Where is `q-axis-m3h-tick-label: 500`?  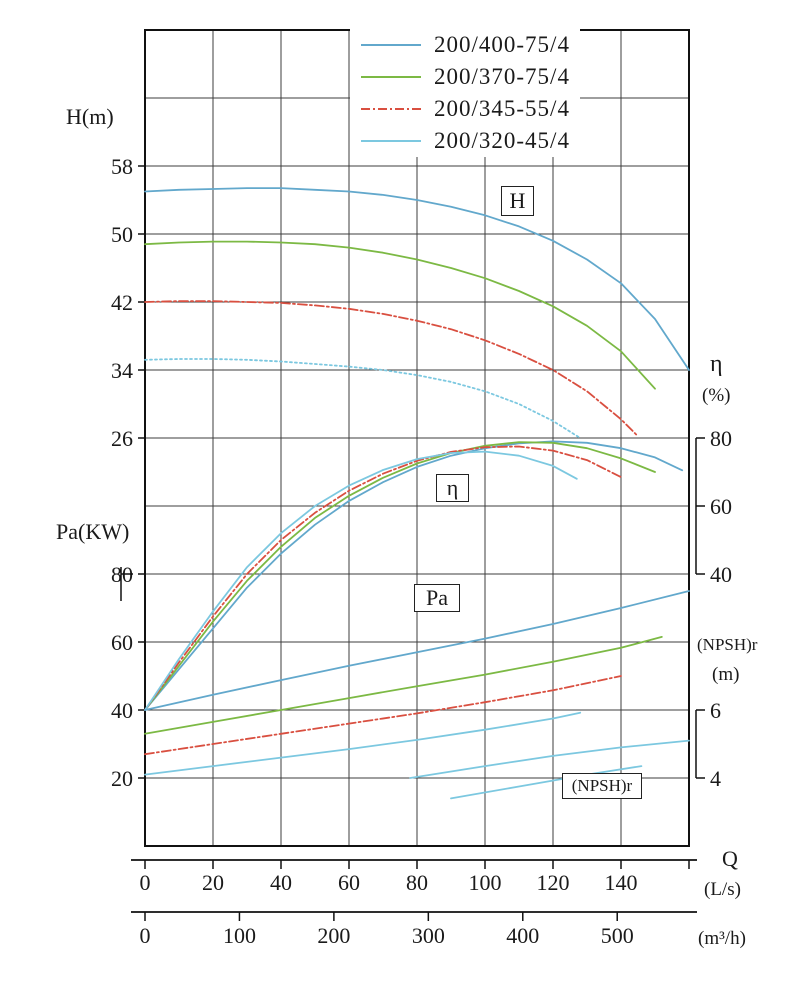
q-axis-m3h-tick-label: 500 is located at coordinates (617, 935).